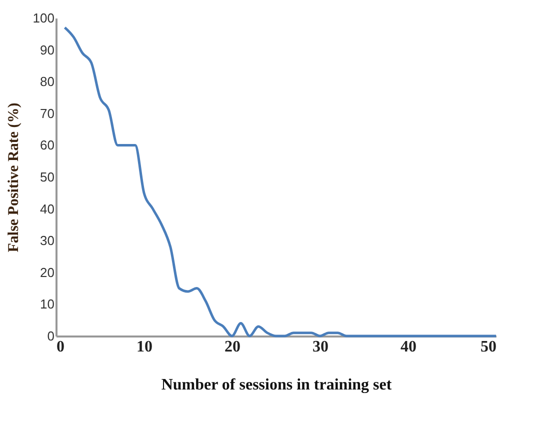  Describe the element at coordinates (47, 177) in the screenshot. I see `y-tick-label: 50` at that location.